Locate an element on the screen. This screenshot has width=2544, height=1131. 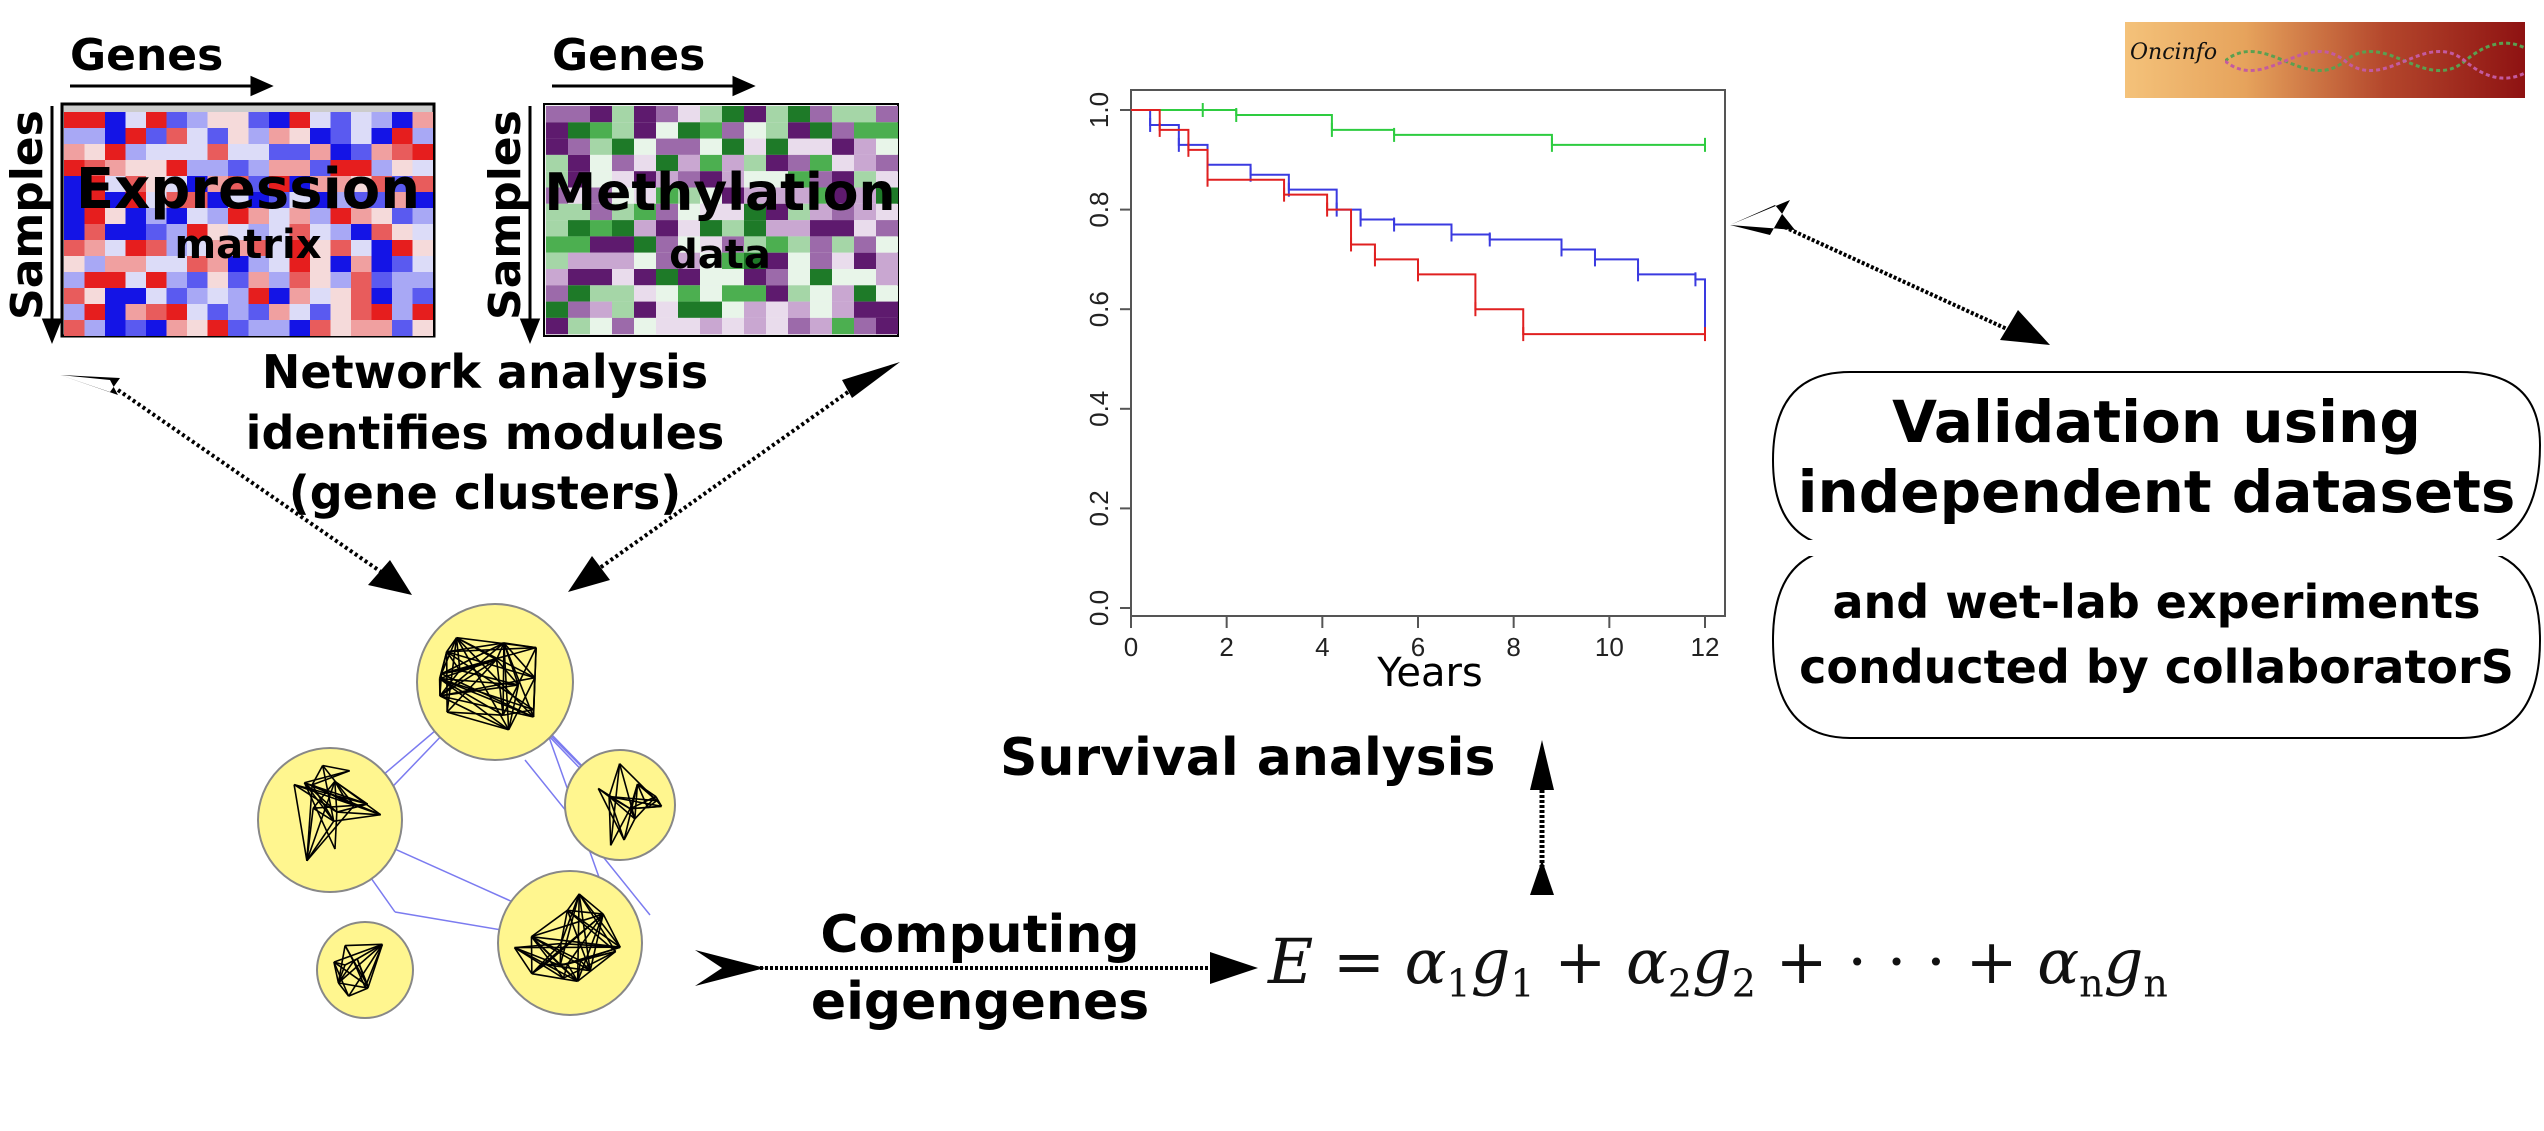
network-caption-line1: Network analysis is located at coordinates (485, 372).